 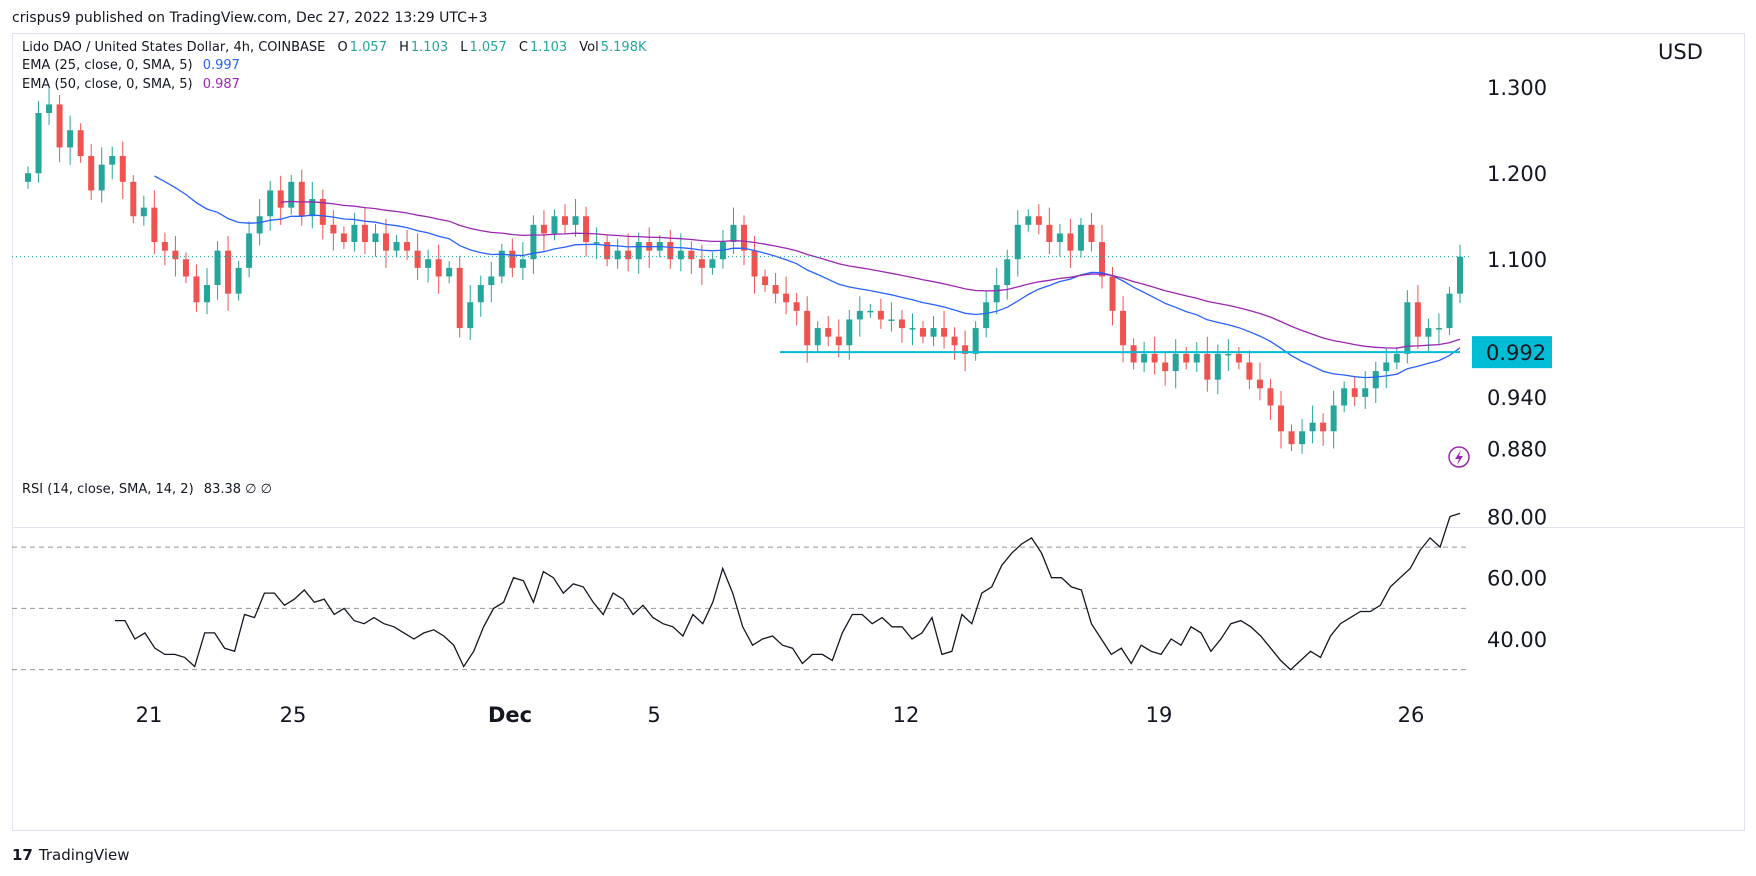 I want to click on low-label: L, so click(x=464, y=47).